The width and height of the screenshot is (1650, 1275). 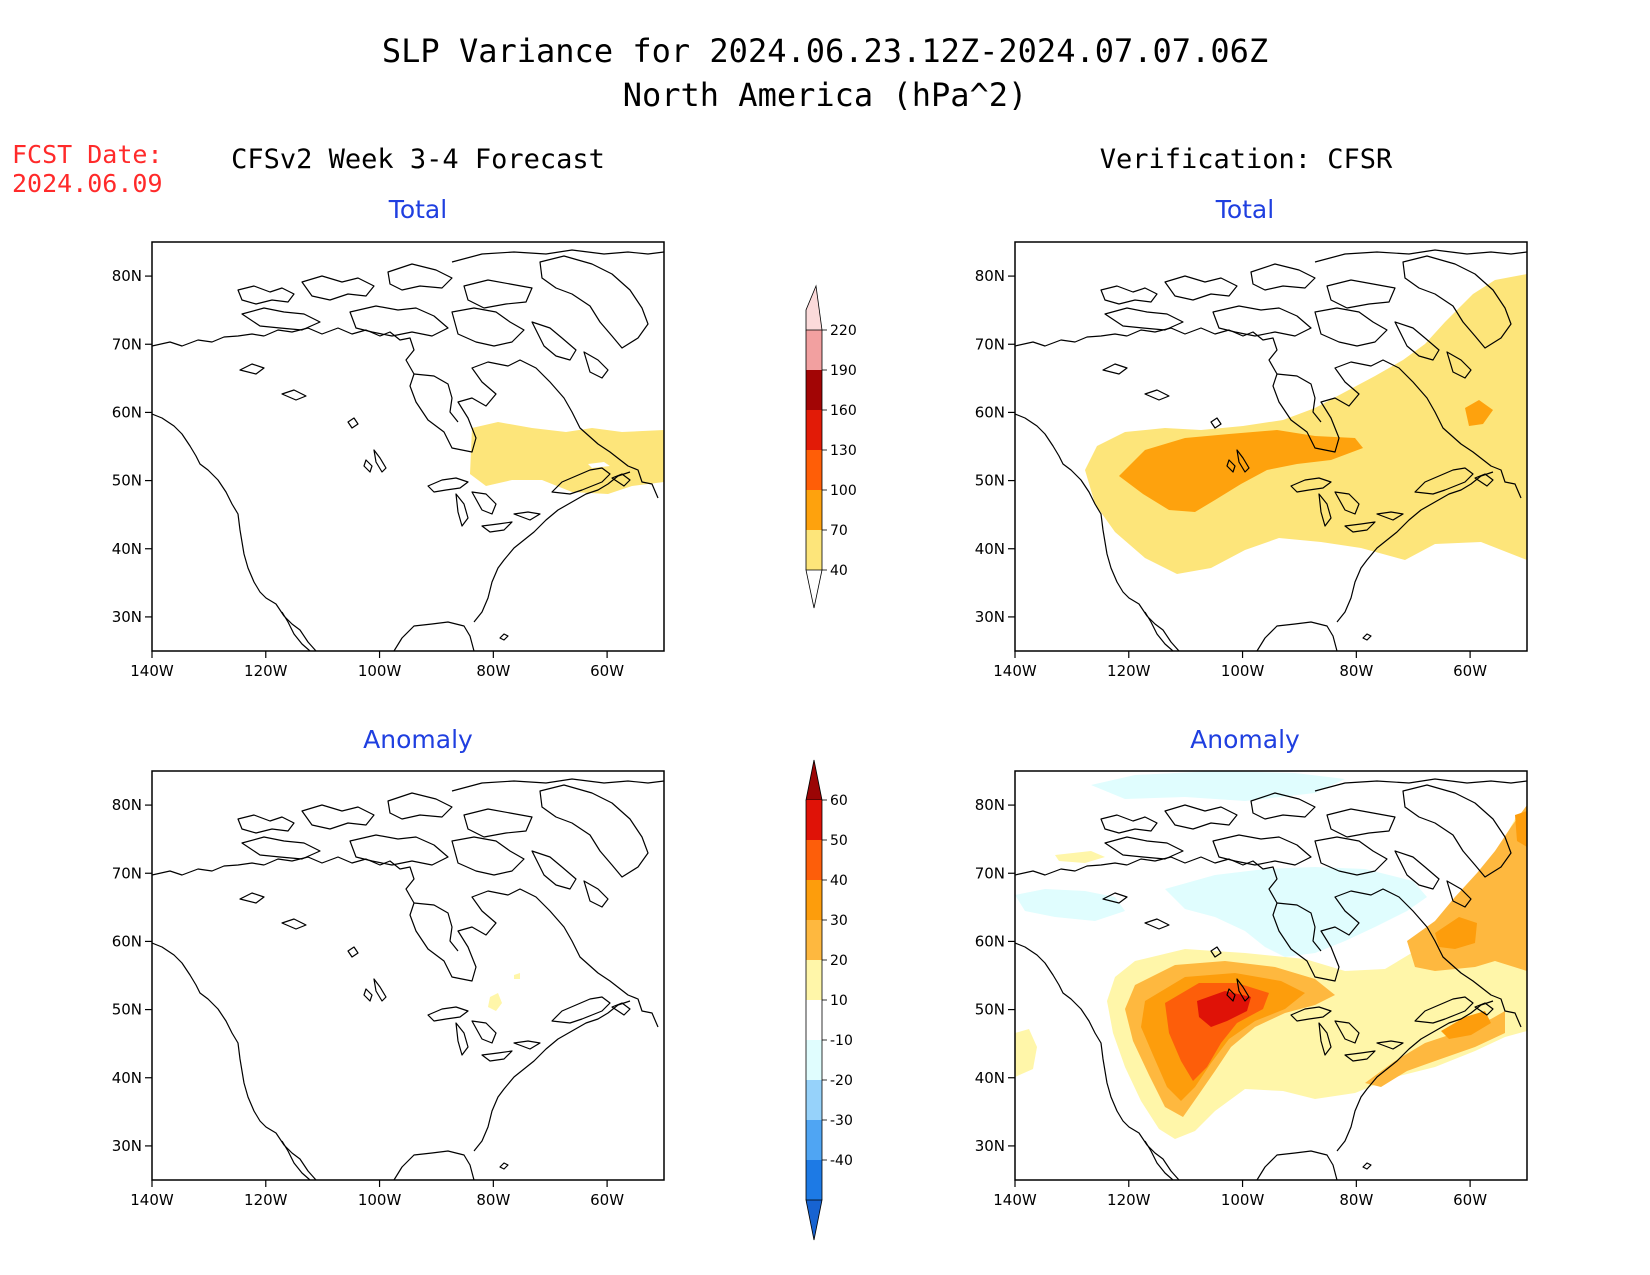 I want to click on colorbar-total: 40 70 100 130 160 190 220, so click(x=831, y=446).